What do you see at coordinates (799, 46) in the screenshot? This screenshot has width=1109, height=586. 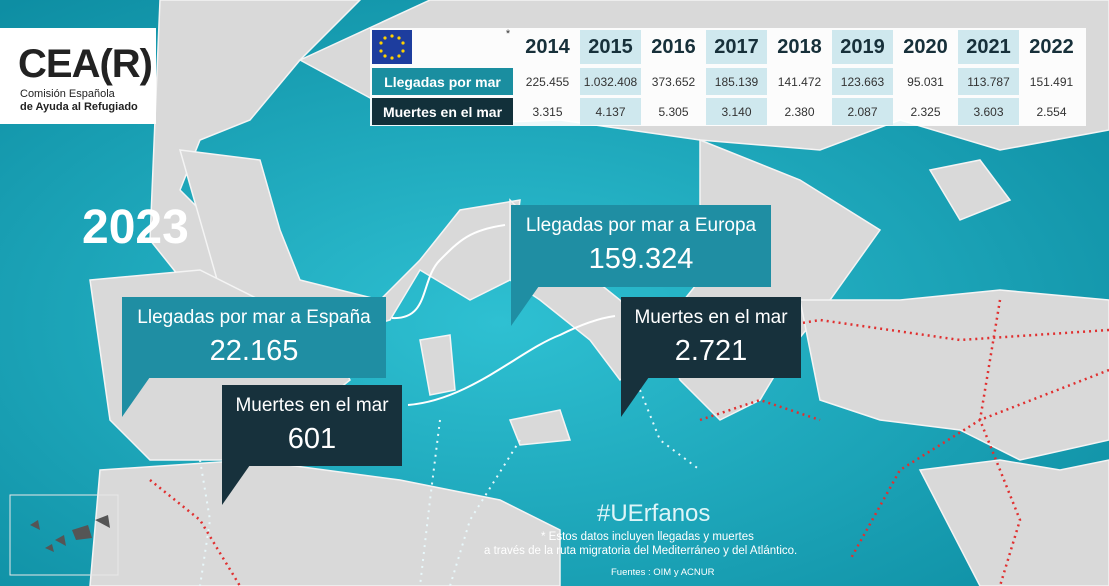 I see `year-header: 2018` at bounding box center [799, 46].